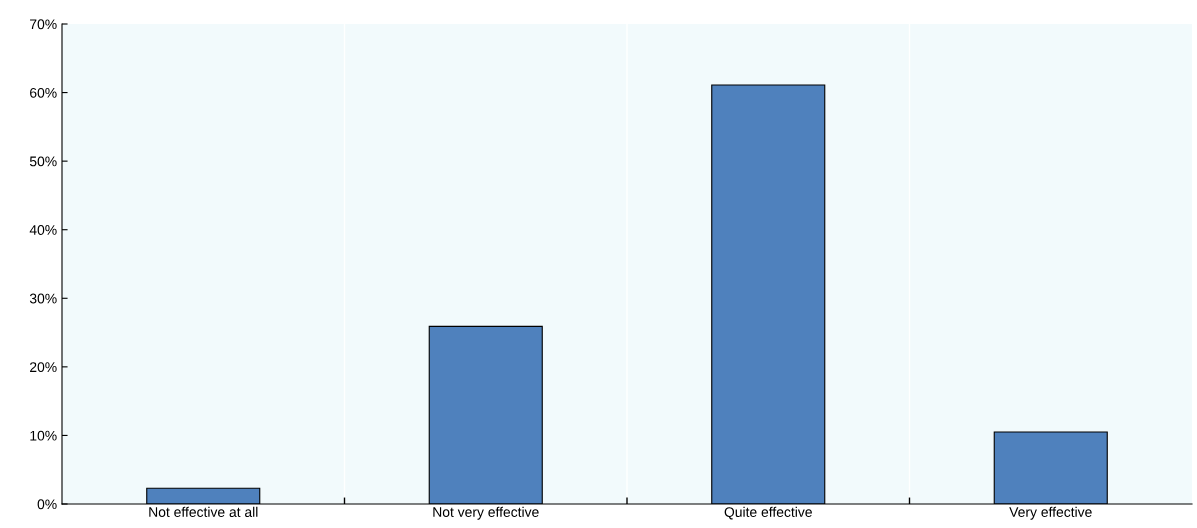 The width and height of the screenshot is (1197, 528). I want to click on y-tick-label: 20%, so click(43, 367).